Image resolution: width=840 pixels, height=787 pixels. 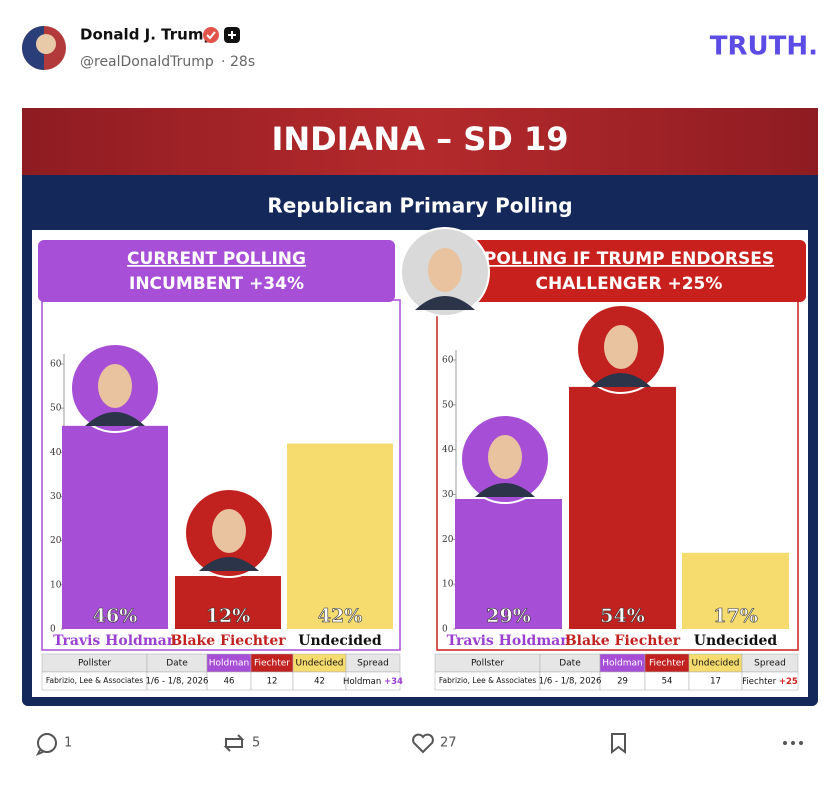 What do you see at coordinates (764, 47) in the screenshot?
I see `logo: TRUTH.` at bounding box center [764, 47].